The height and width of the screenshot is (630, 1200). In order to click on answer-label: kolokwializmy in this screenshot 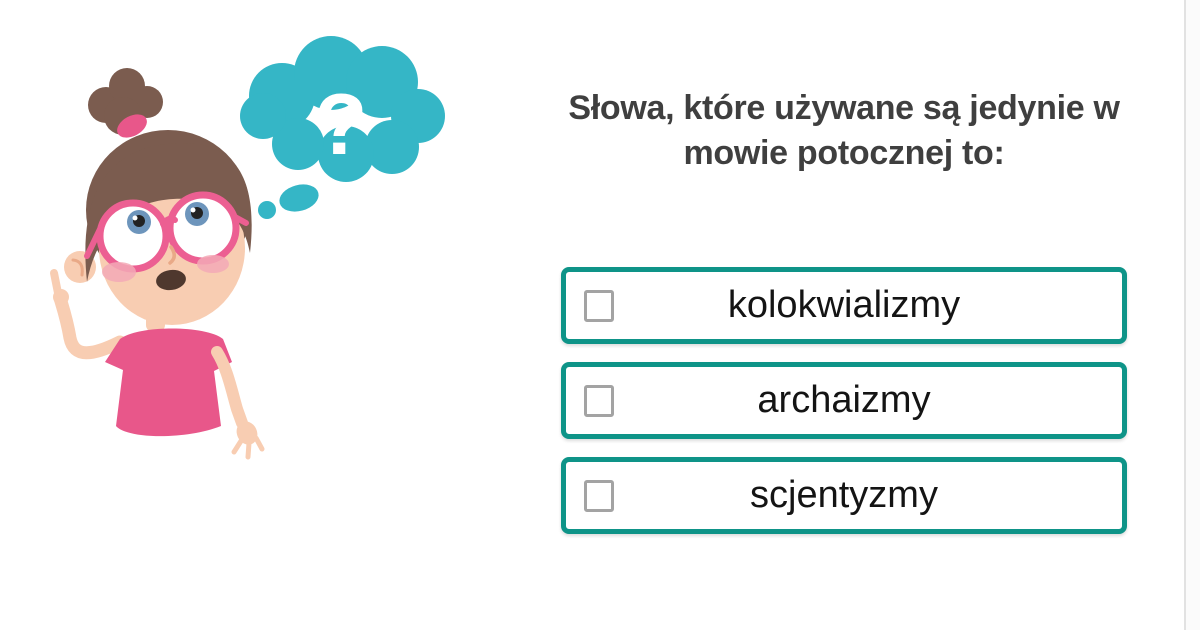, I will do `click(844, 305)`.